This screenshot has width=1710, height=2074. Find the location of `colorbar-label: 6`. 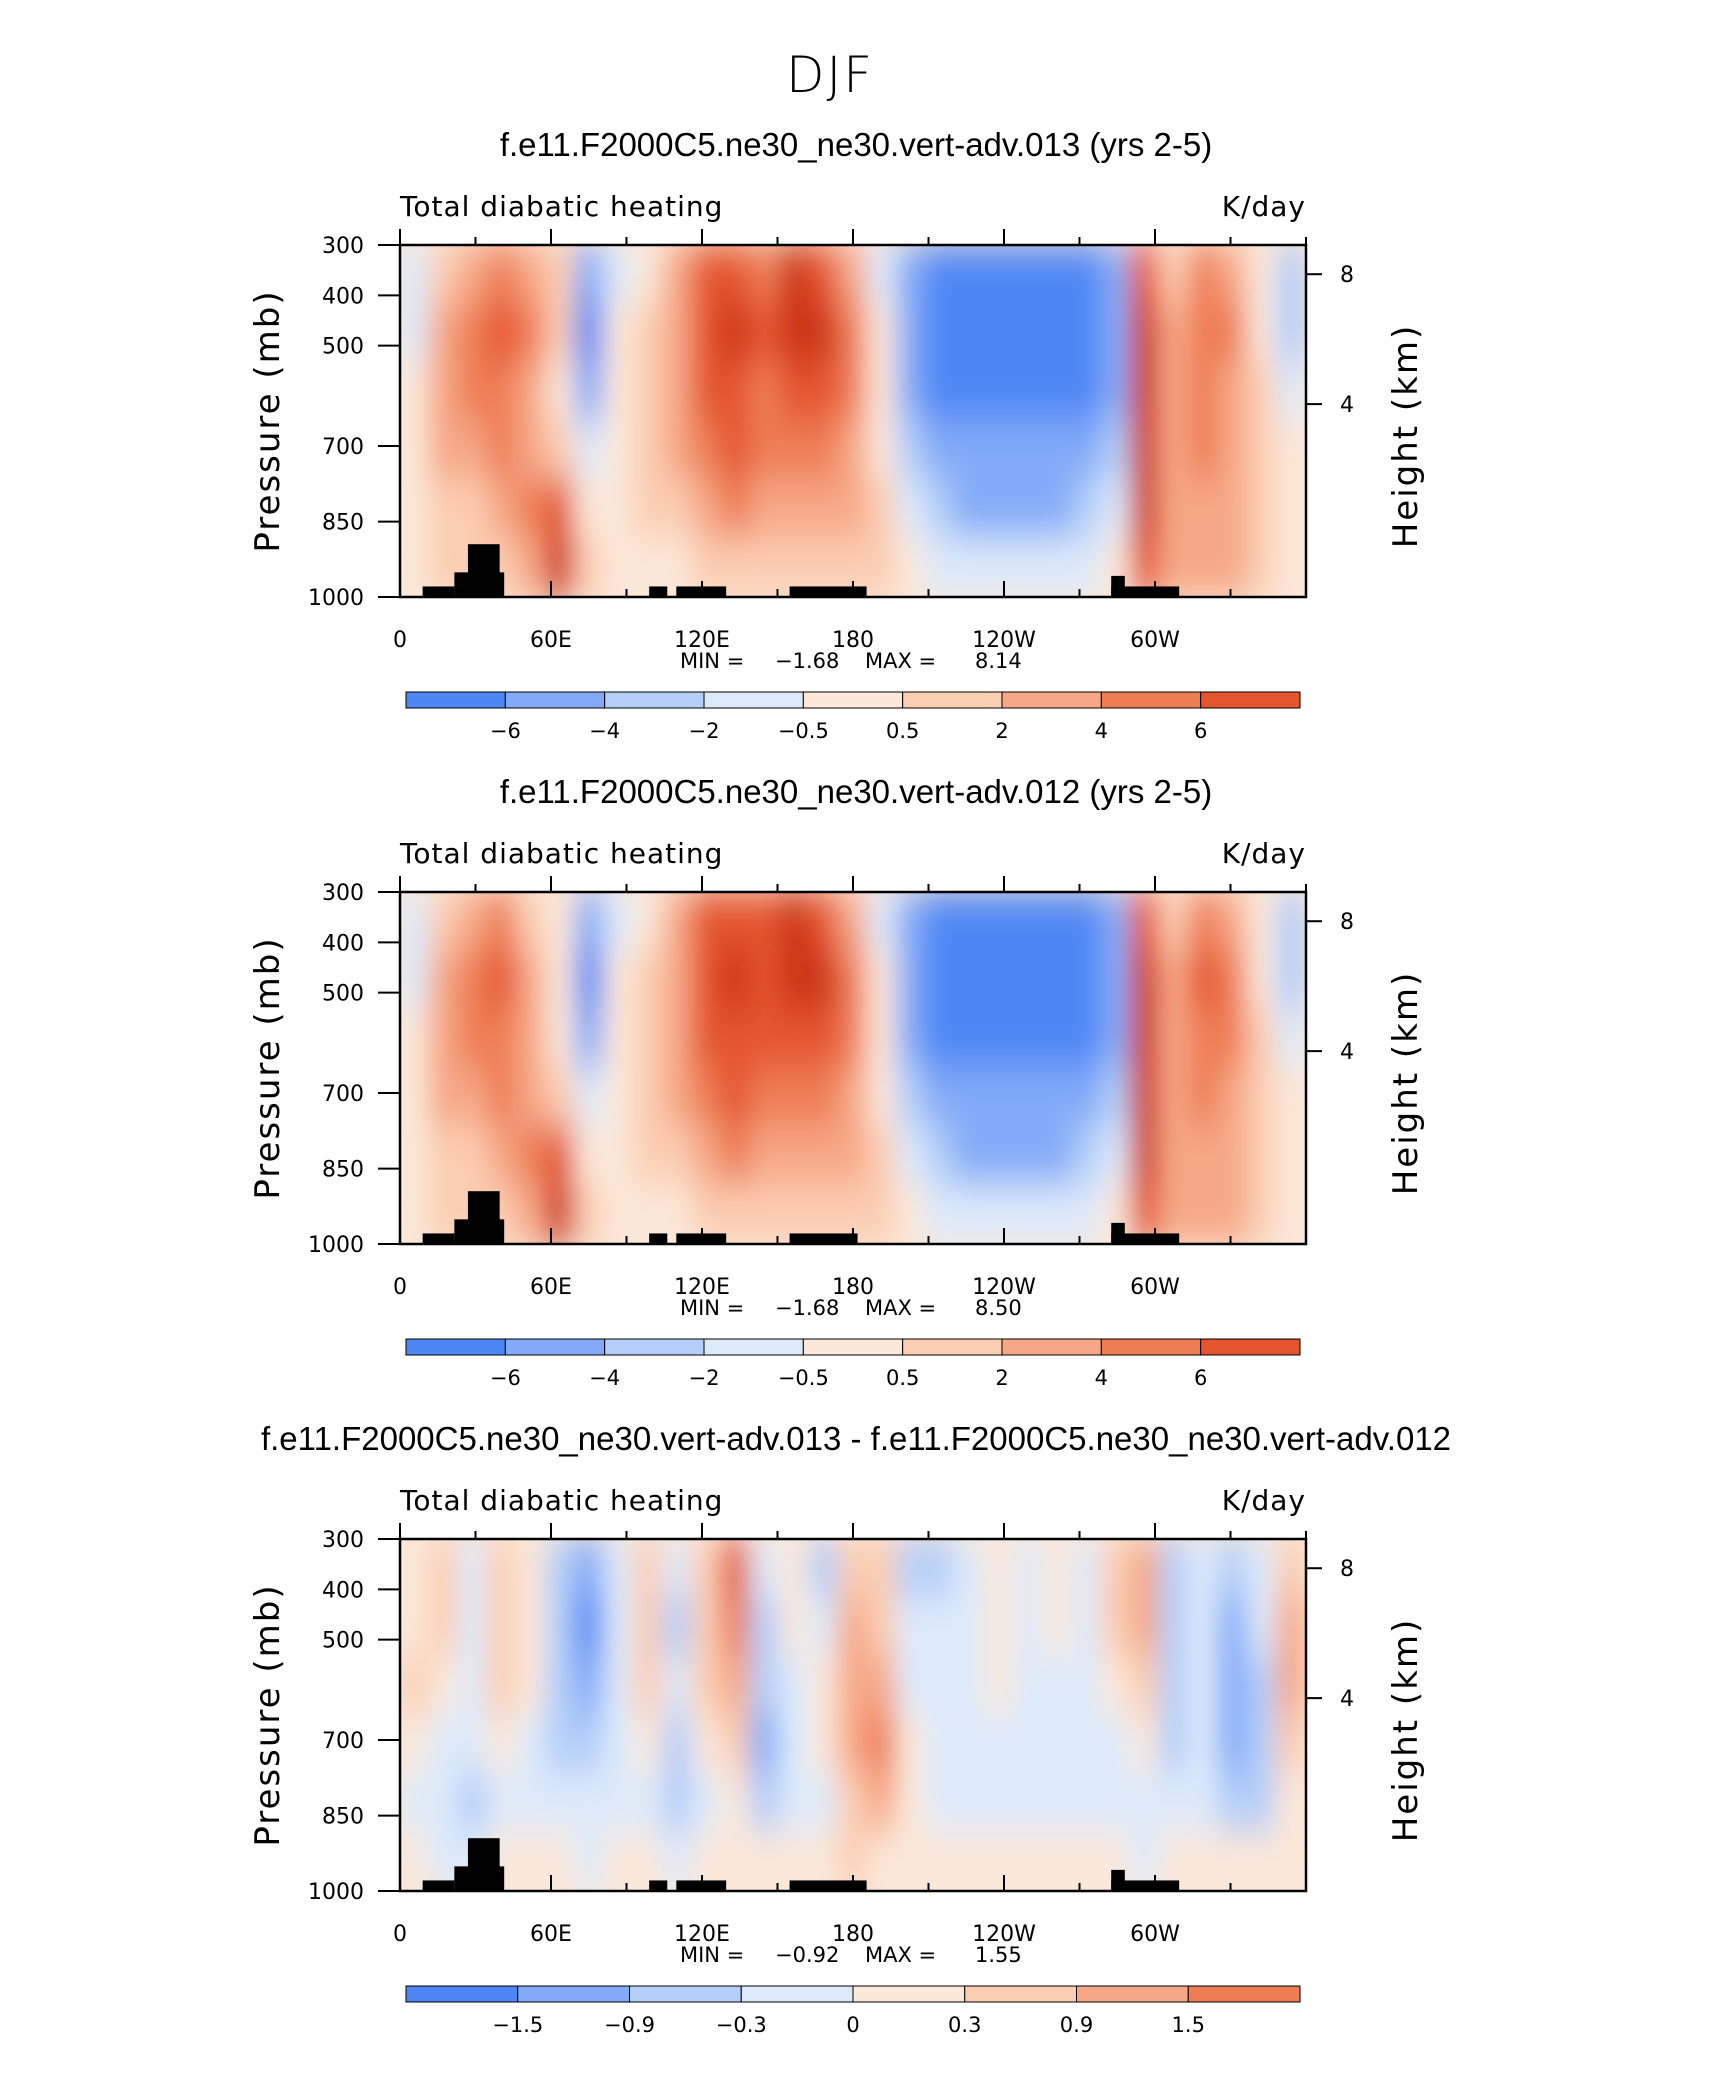

colorbar-label: 6 is located at coordinates (1200, 731).